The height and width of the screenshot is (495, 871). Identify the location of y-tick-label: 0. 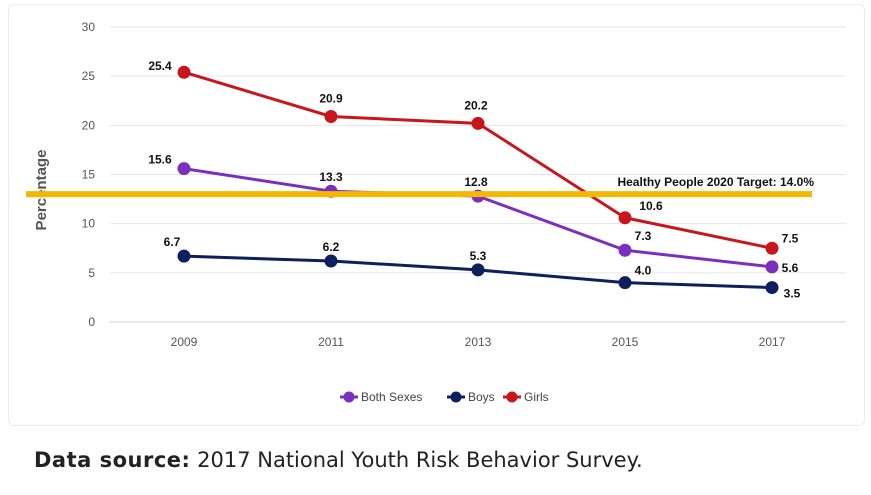
(91, 322).